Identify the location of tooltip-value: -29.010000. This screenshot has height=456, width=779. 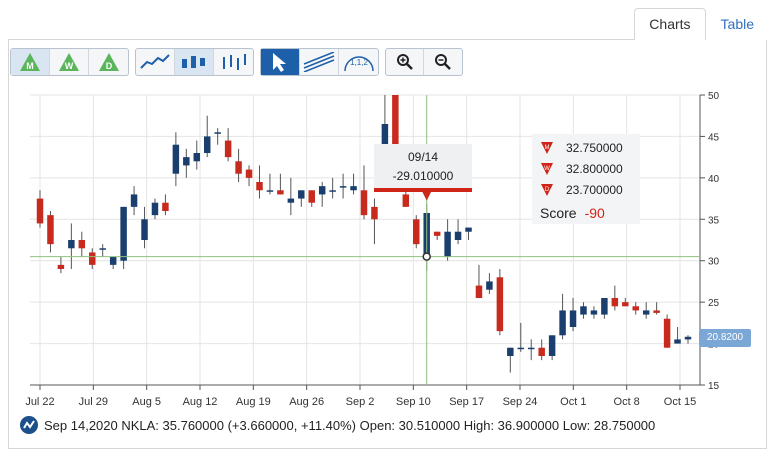
(423, 176).